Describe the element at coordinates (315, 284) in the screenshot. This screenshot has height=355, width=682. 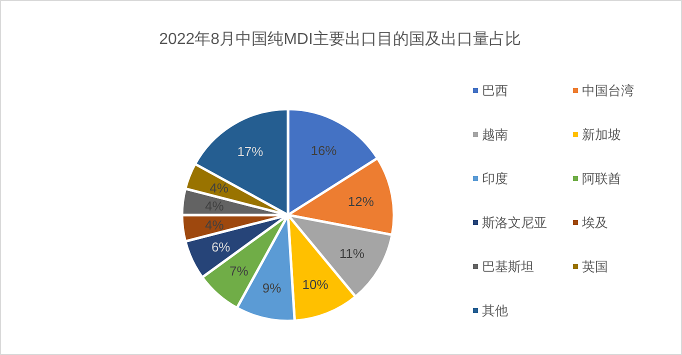
I see `data-label: 10%` at that location.